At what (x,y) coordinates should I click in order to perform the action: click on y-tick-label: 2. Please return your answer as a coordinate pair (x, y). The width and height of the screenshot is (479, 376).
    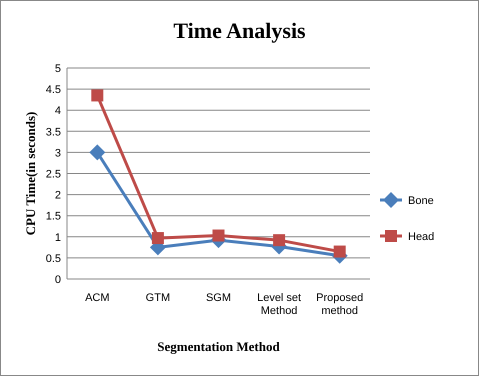
    Looking at the image, I should click on (57, 196).